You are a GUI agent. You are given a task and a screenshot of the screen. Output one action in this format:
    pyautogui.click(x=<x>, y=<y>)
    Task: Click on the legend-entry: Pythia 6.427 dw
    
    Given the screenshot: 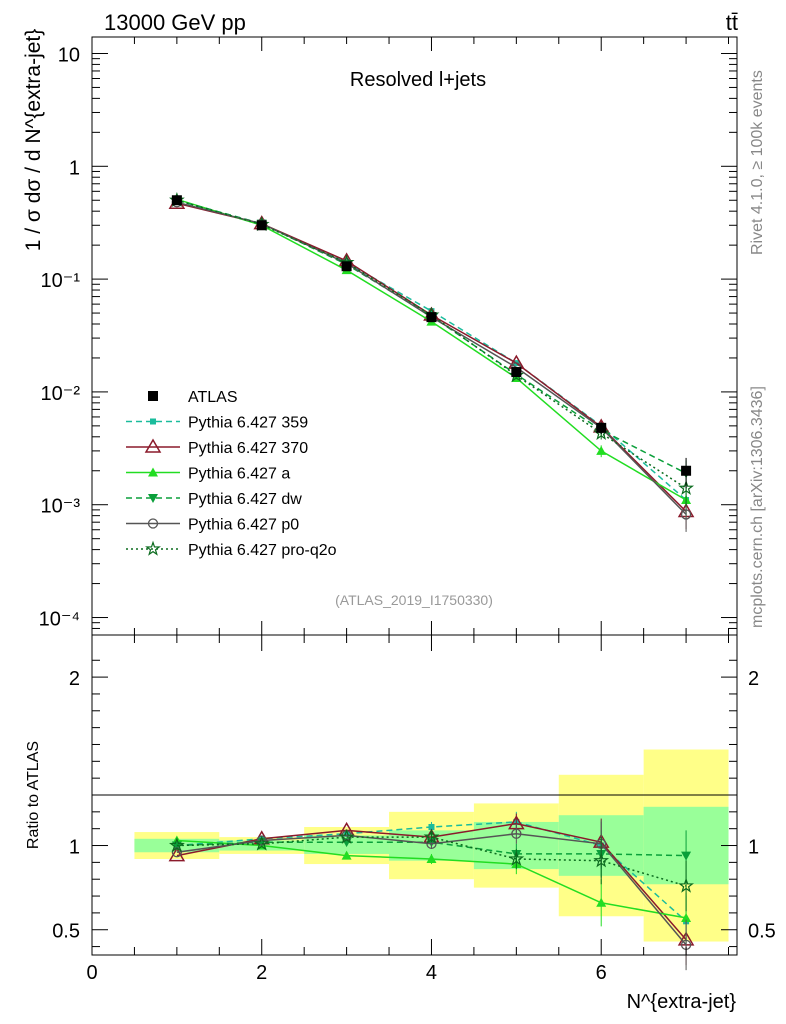 What is the action you would take?
    pyautogui.click(x=214, y=499)
    